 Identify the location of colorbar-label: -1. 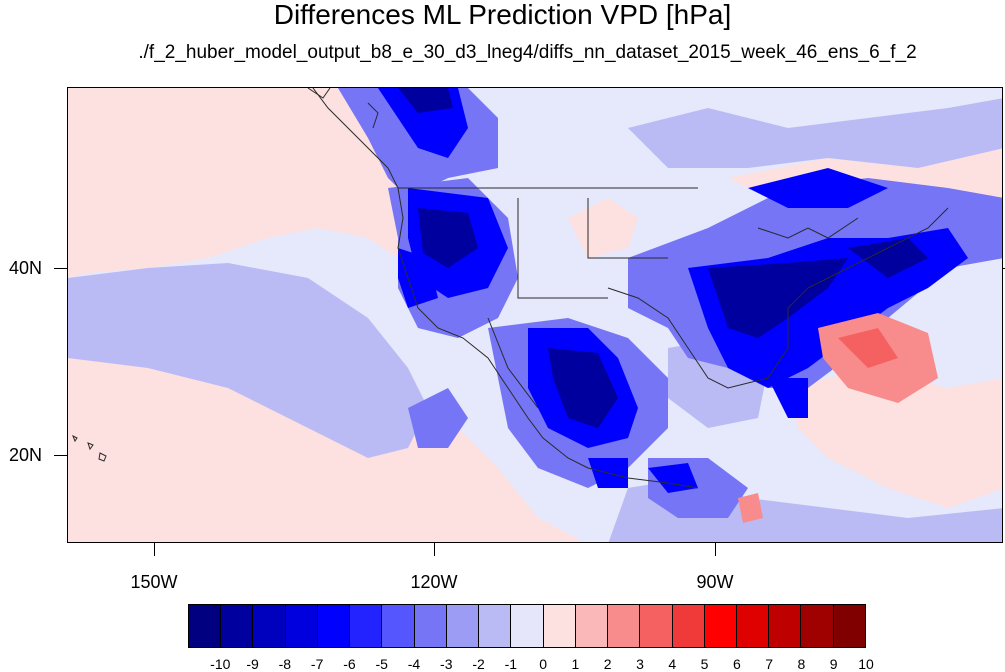
(511, 664).